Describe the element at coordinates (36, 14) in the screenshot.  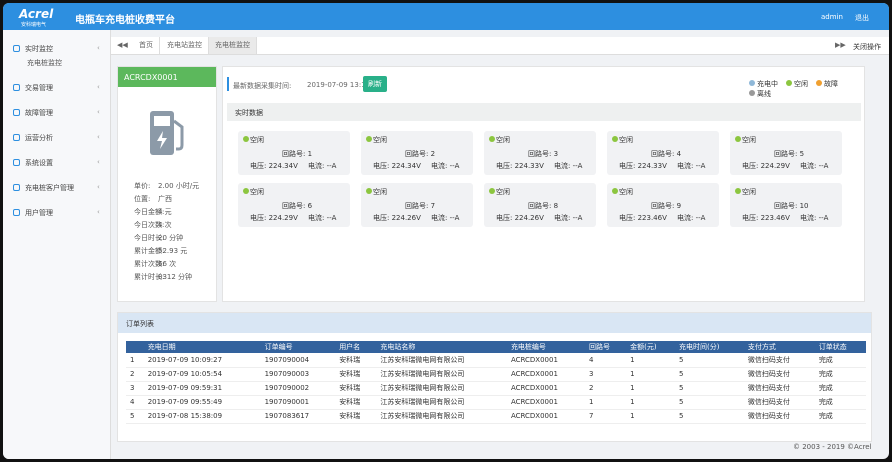
I see `brand: Acrel` at that location.